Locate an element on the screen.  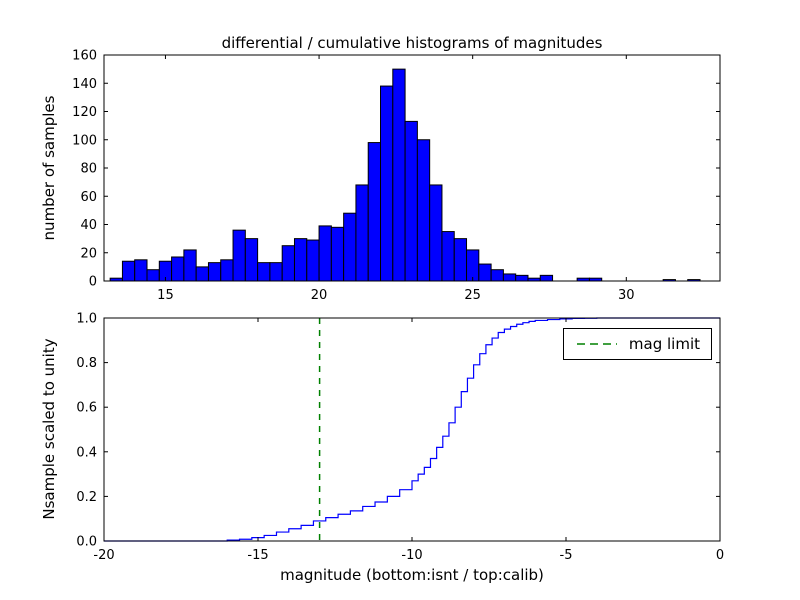
y-tick-label: 40 is located at coordinates (88, 225).